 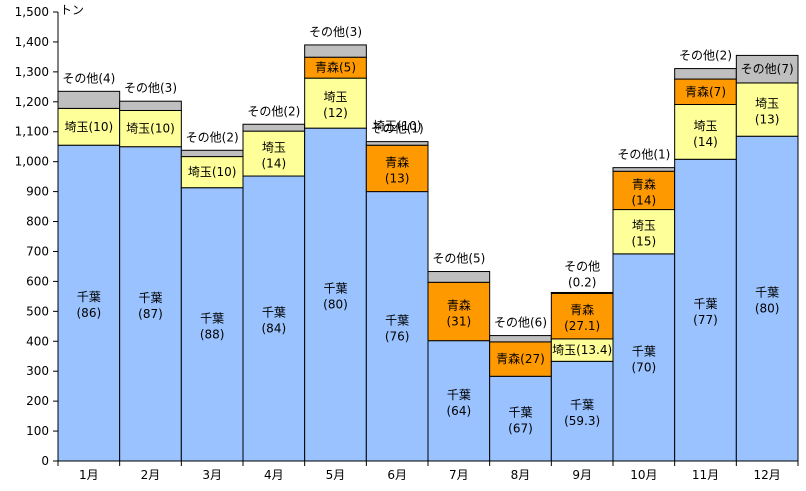 What do you see at coordinates (397, 475) in the screenshot?
I see `x-tick-label: 6月` at bounding box center [397, 475].